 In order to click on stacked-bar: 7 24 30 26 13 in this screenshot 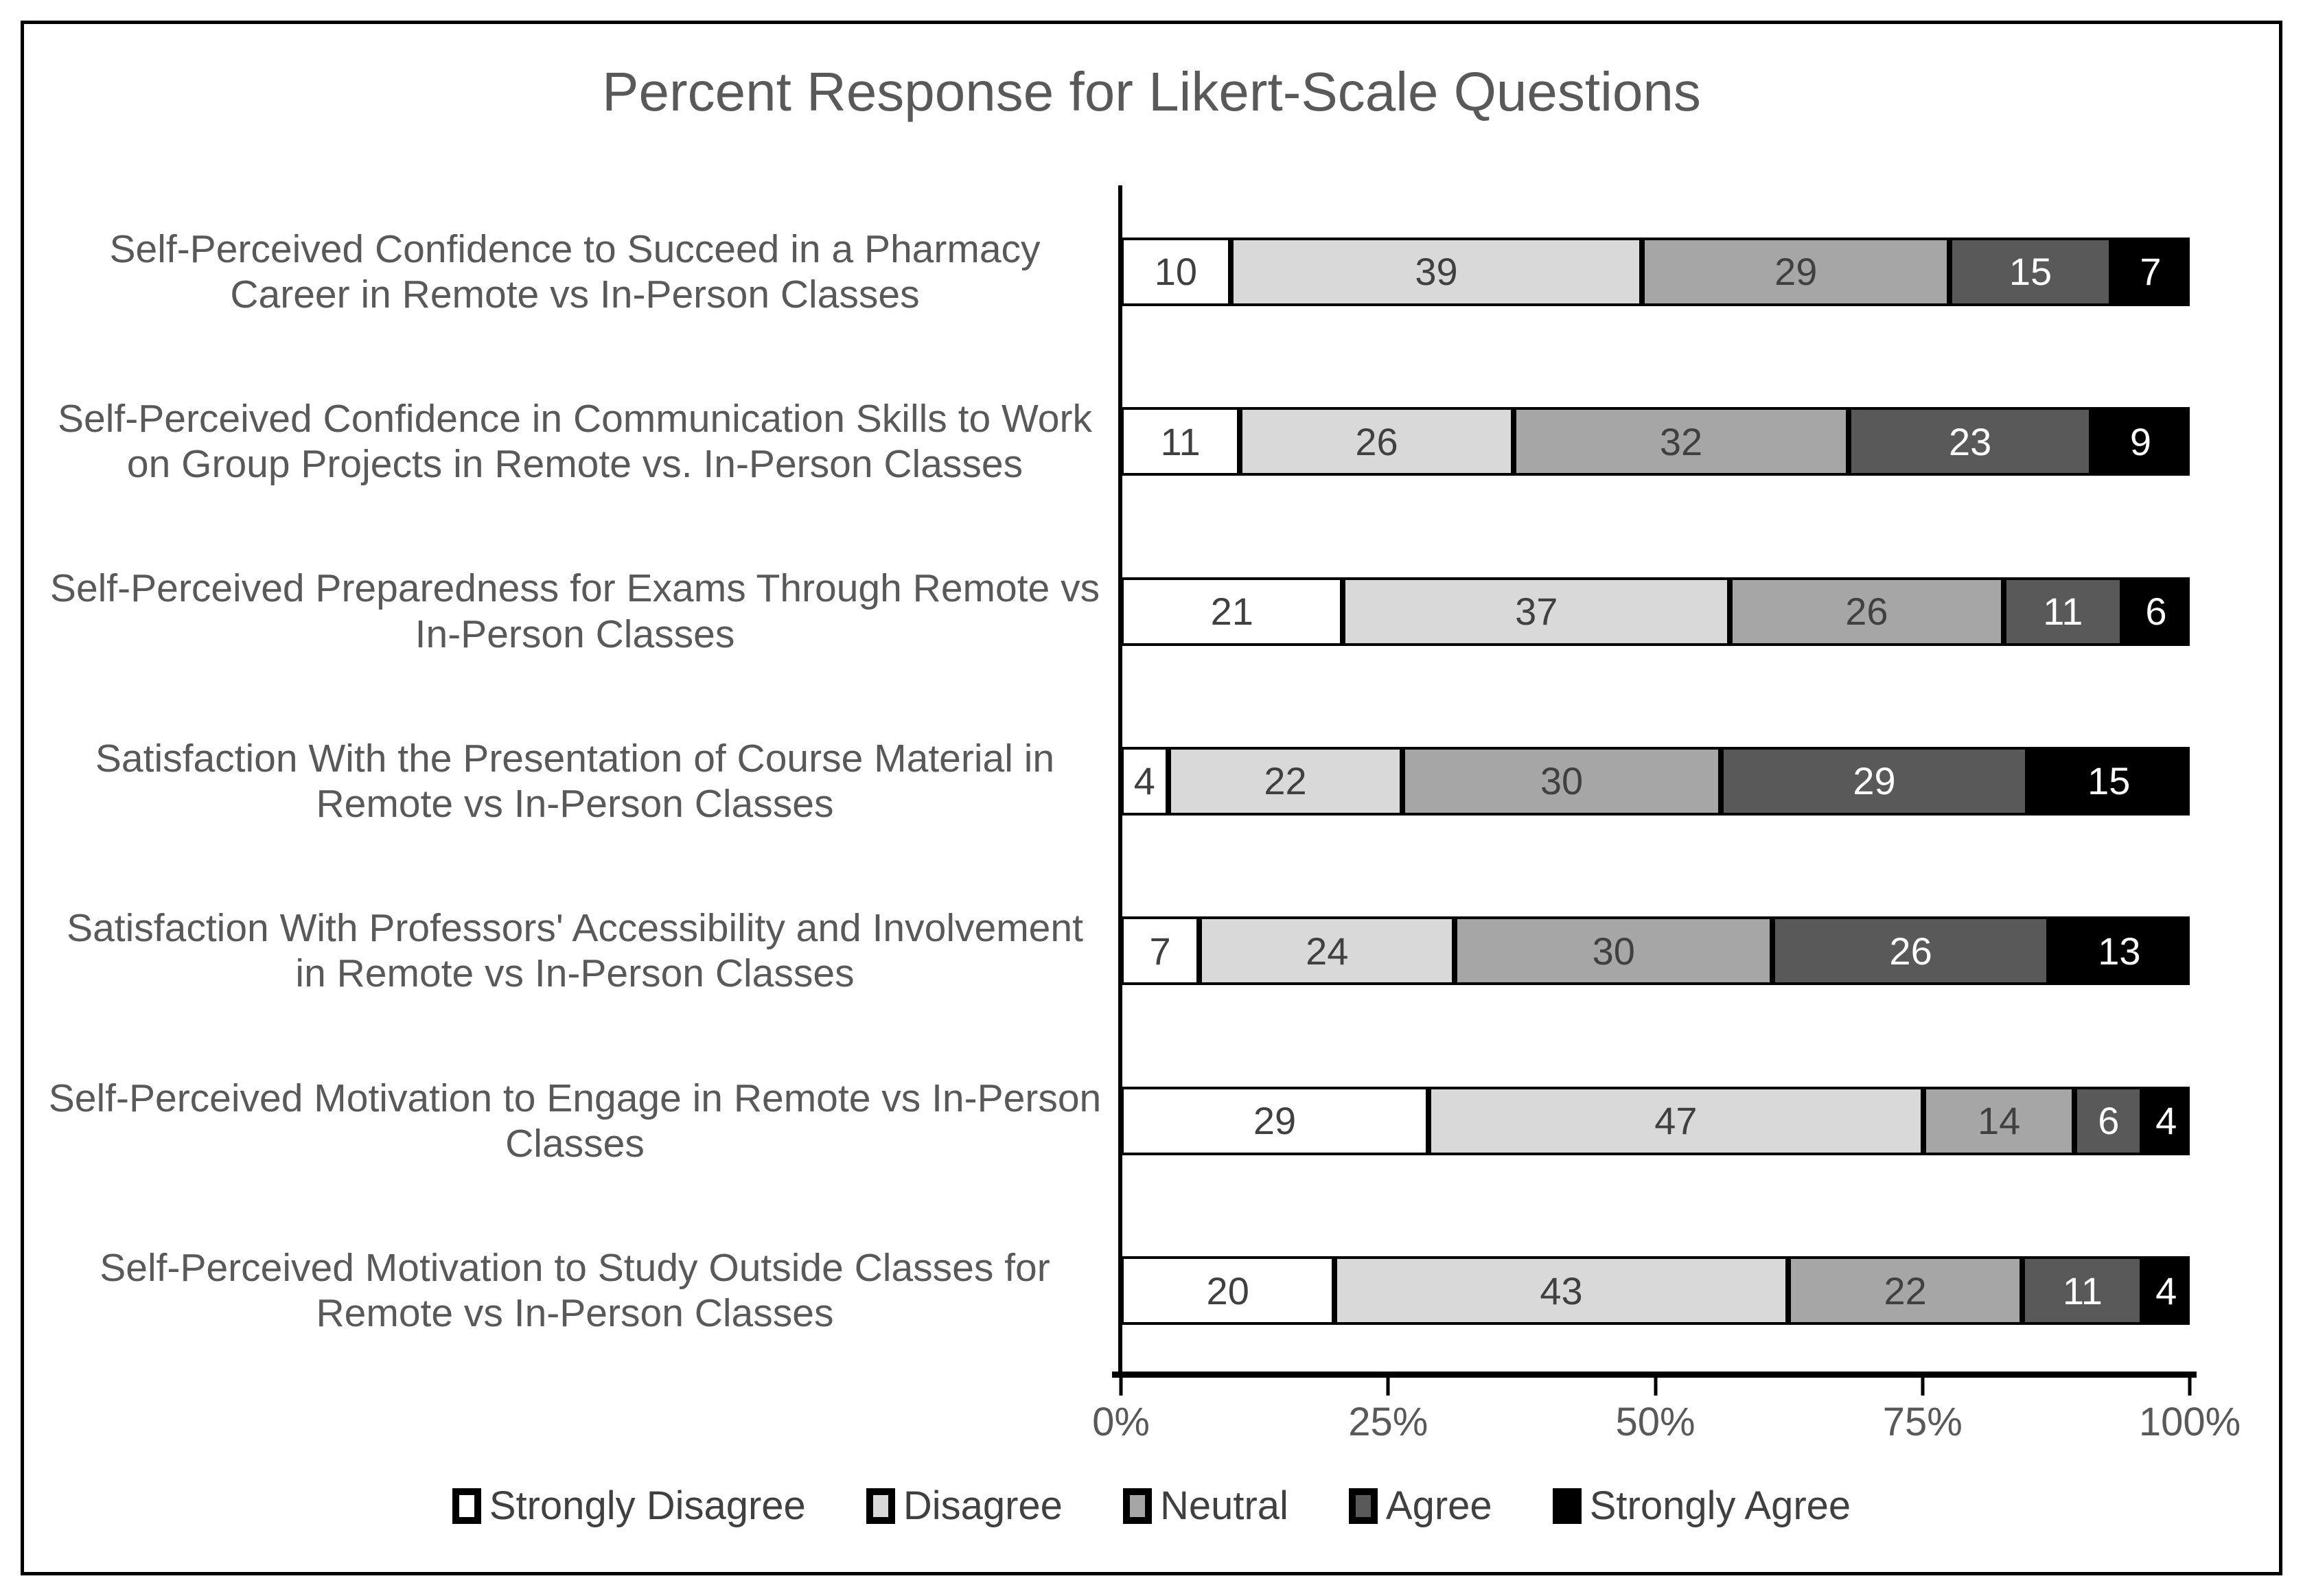, I will do `click(1655, 951)`.